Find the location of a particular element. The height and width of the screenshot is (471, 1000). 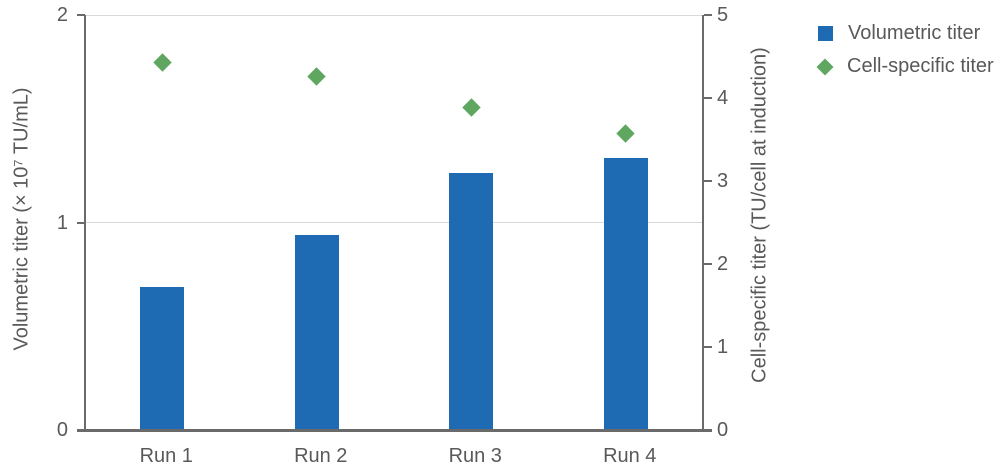

legend-item-volumetric-titer: Volumetric titer is located at coordinates (906, 33).